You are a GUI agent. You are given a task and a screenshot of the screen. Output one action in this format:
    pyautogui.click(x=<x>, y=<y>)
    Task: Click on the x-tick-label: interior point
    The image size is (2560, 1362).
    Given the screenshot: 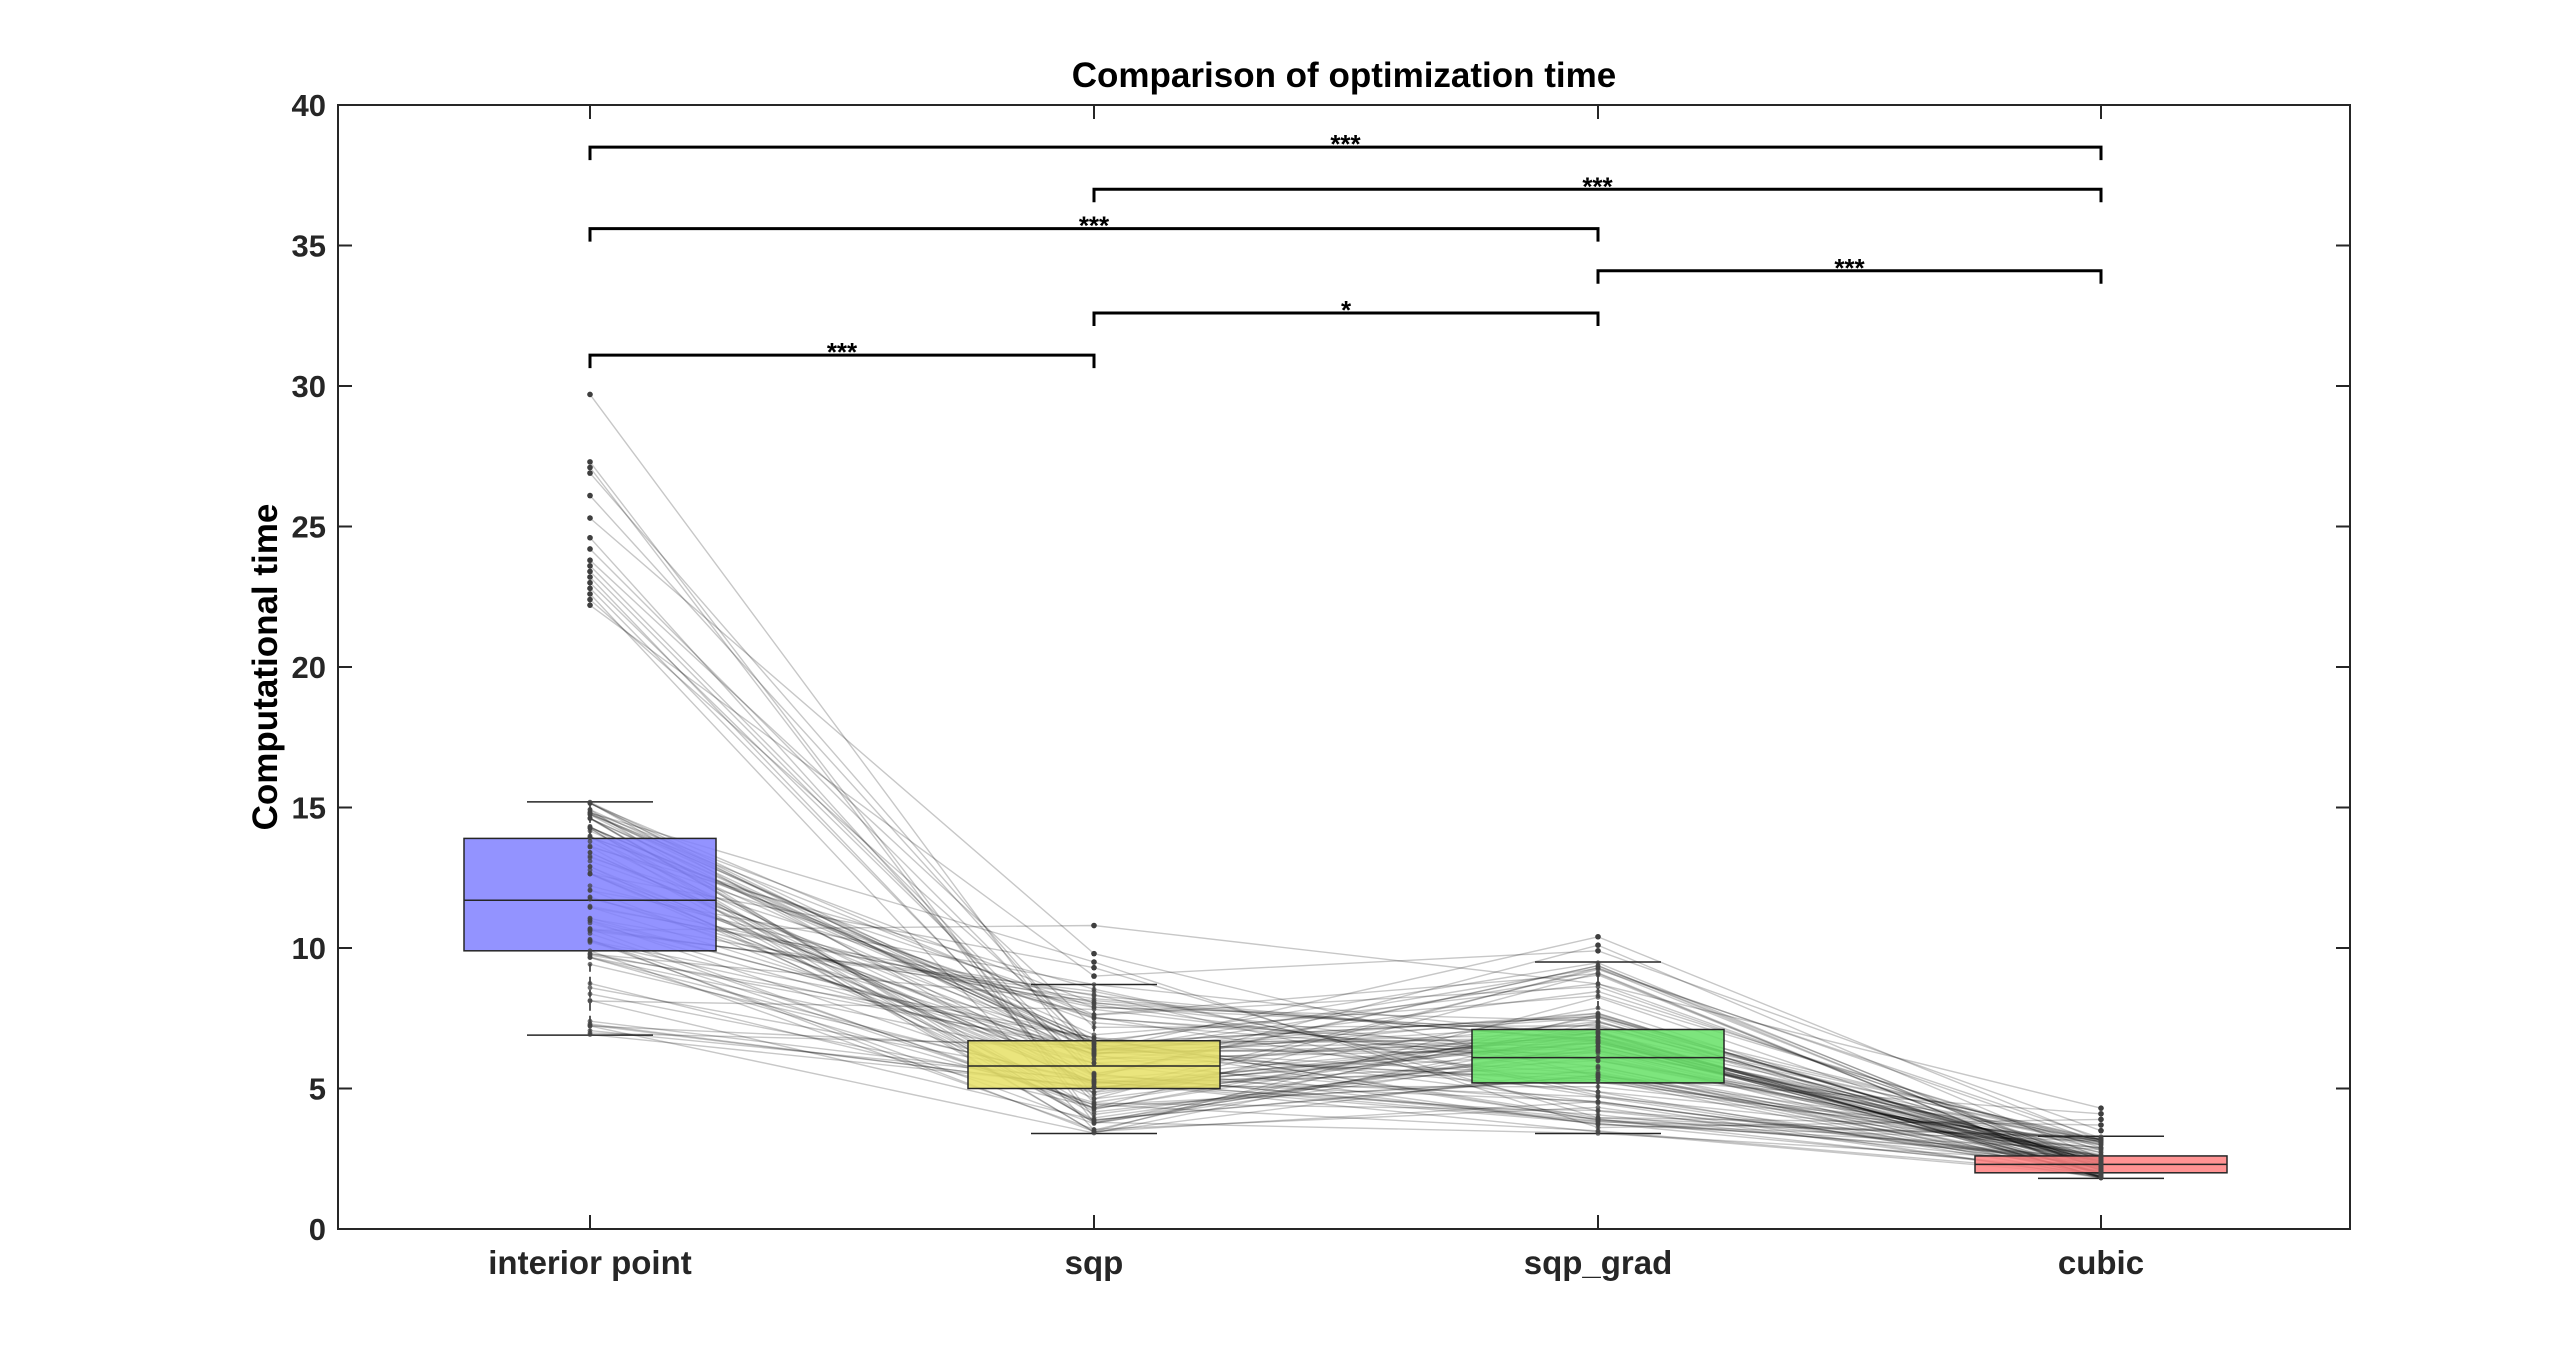 What is the action you would take?
    pyautogui.click(x=589, y=1262)
    